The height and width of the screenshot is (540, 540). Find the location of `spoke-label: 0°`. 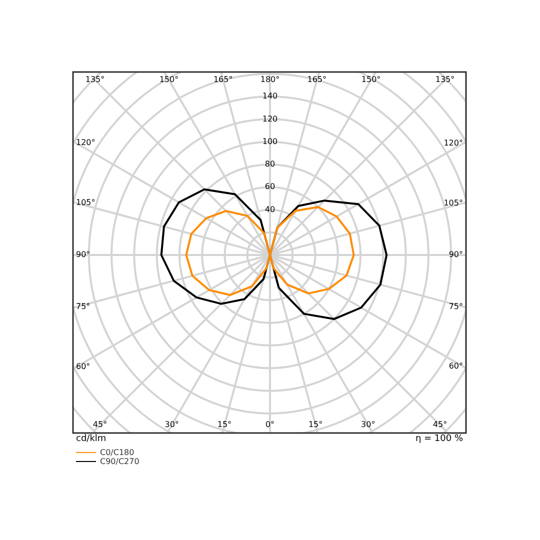

spoke-label: 0° is located at coordinates (270, 425).